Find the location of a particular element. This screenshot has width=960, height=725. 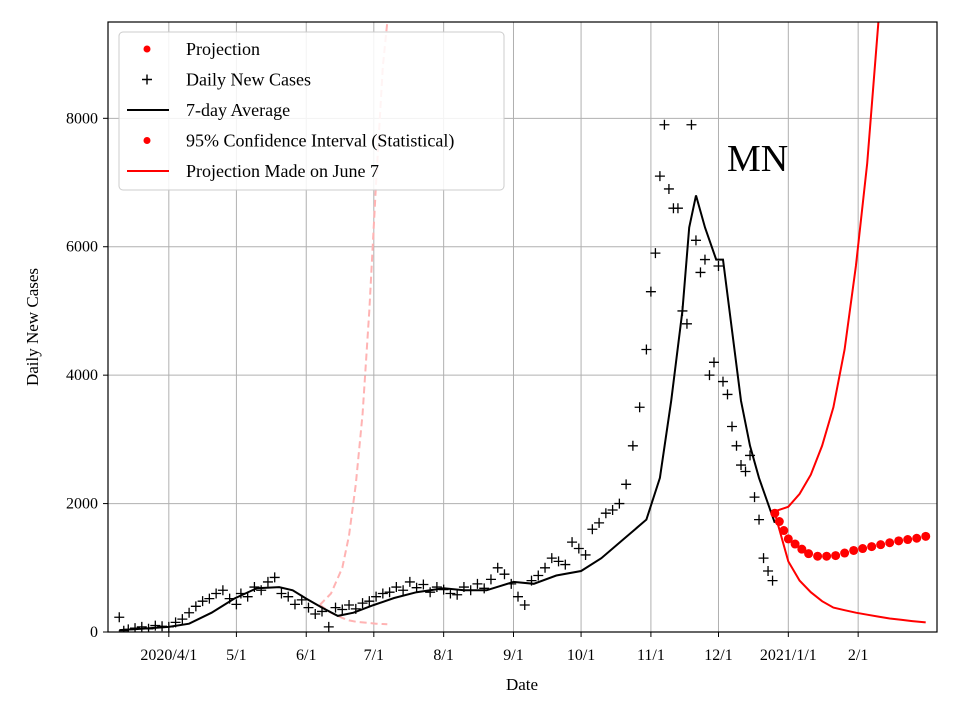

y-tick-label: 0 is located at coordinates (94, 632).